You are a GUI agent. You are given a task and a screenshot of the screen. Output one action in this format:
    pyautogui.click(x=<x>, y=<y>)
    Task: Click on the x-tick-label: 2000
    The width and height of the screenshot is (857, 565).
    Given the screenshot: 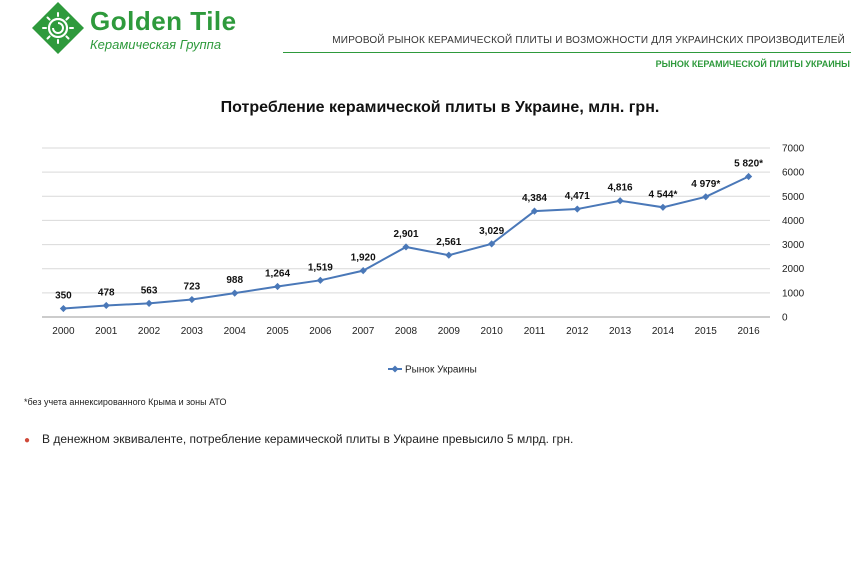 What is the action you would take?
    pyautogui.click(x=63, y=331)
    